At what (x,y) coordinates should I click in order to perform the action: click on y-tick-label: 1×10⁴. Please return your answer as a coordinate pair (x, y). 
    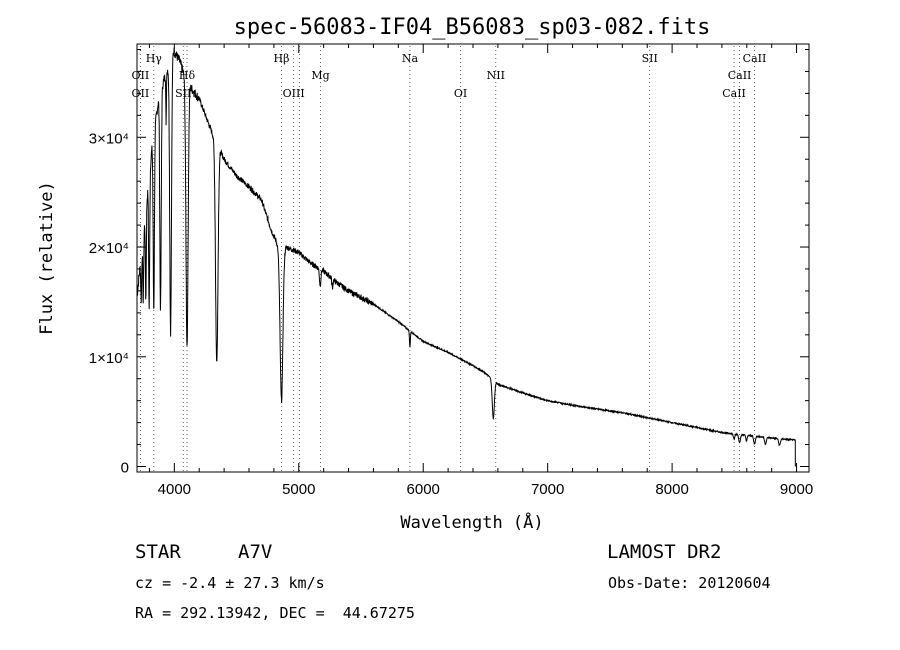
    Looking at the image, I should click on (109, 358).